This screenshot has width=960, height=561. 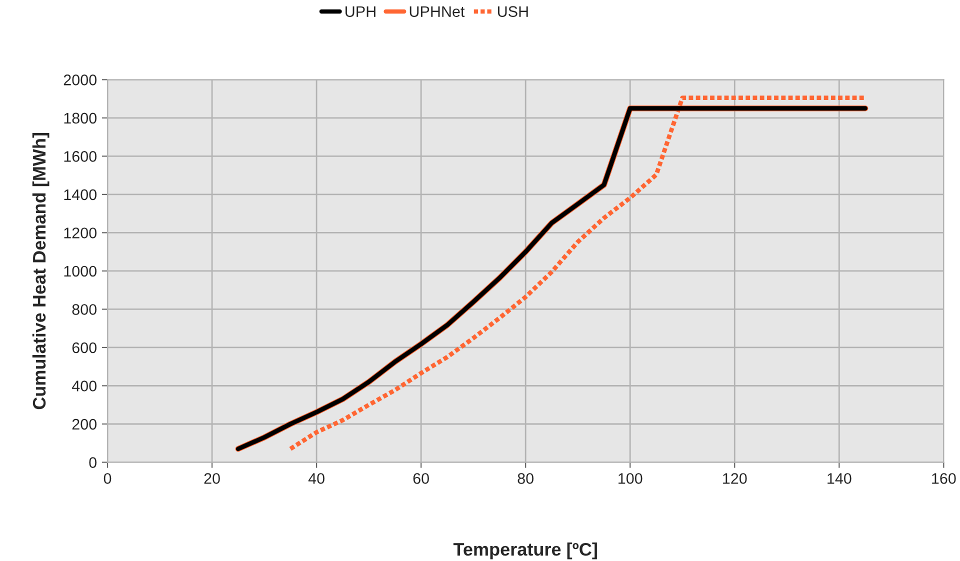 I want to click on y-tick-label: 200, so click(x=84, y=424).